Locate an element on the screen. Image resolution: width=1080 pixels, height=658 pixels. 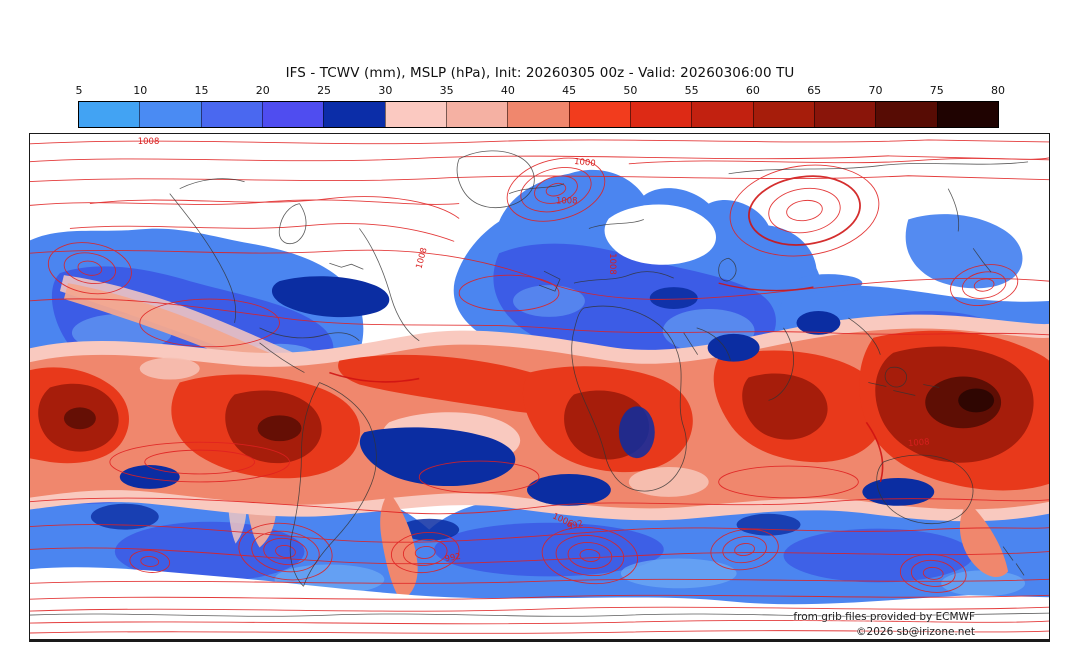
colorbar-tick-label: 45 is located at coordinates (569, 90).